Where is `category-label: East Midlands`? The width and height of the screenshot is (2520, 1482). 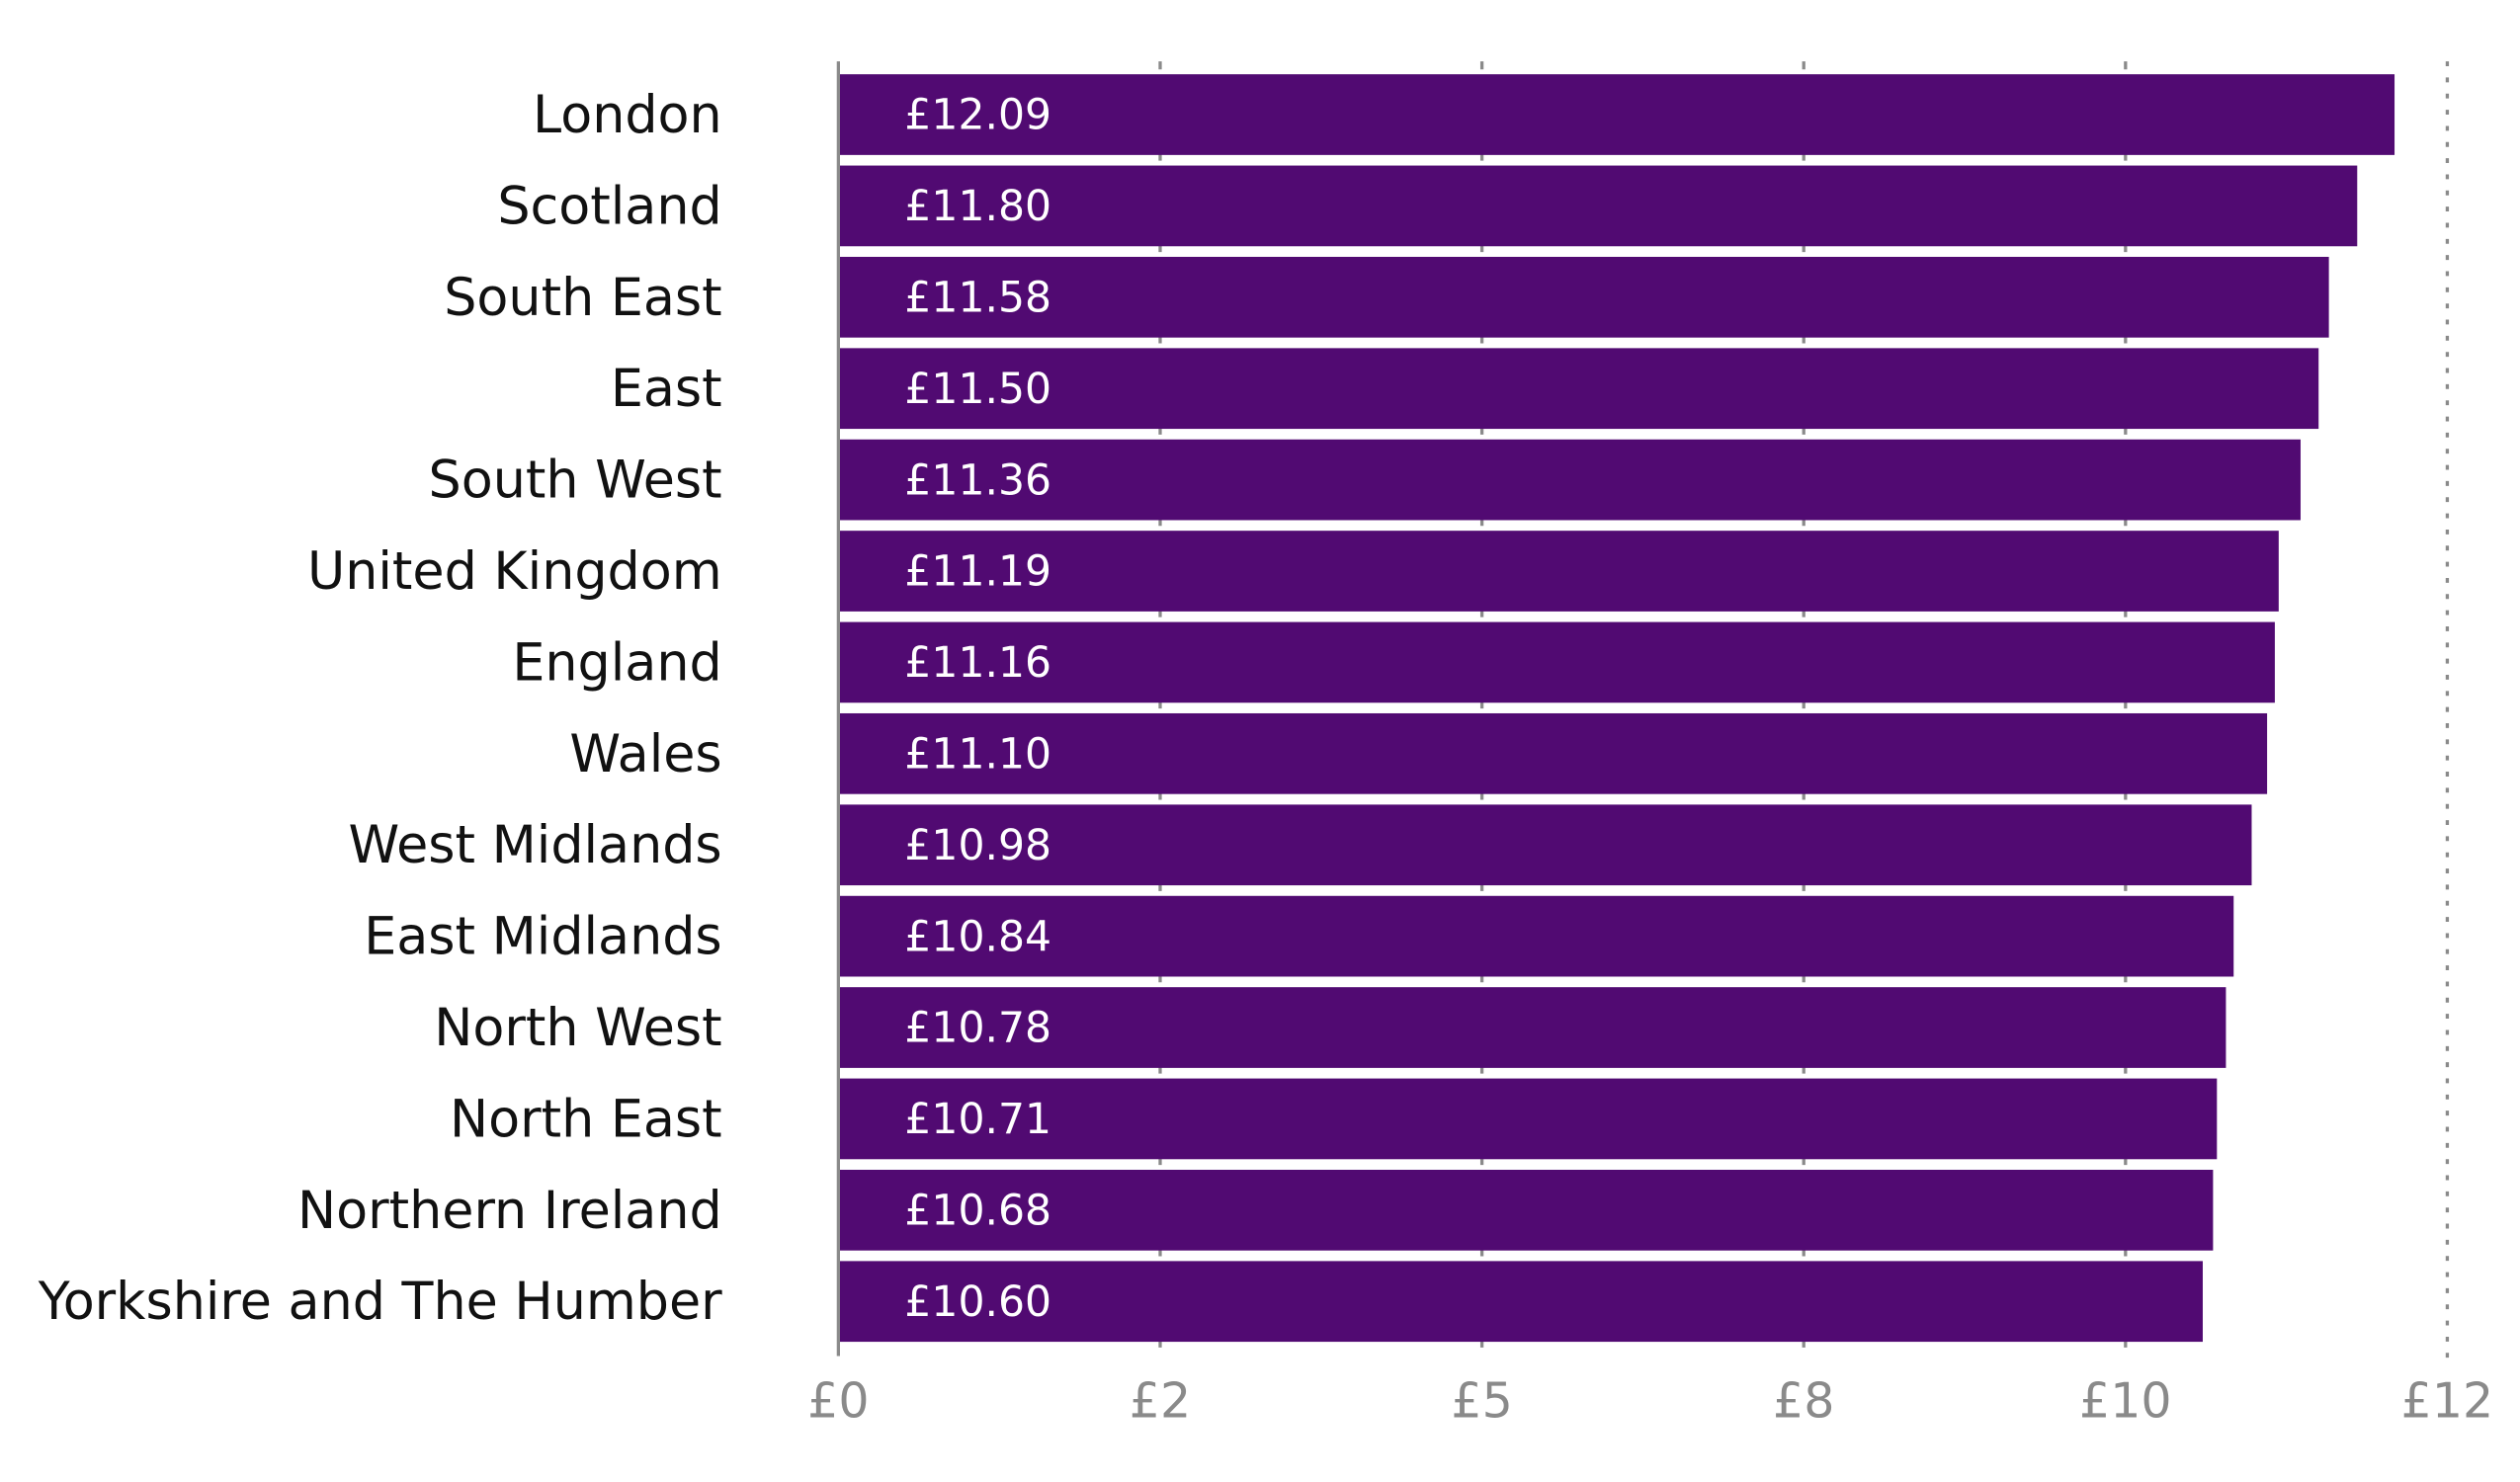
category-label: East Midlands is located at coordinates (542, 937).